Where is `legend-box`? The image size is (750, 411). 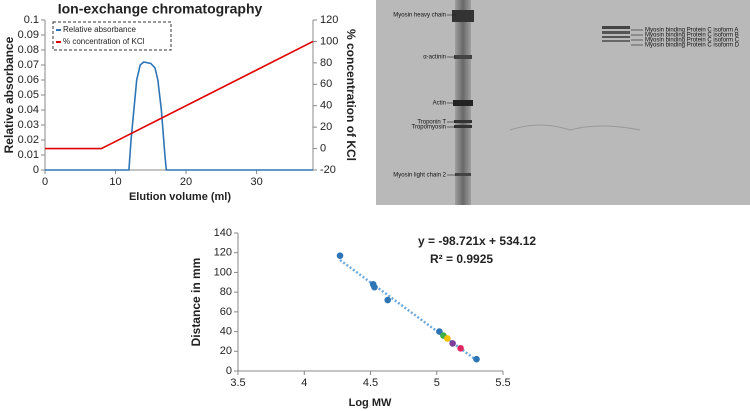
legend-box is located at coordinates (112, 36).